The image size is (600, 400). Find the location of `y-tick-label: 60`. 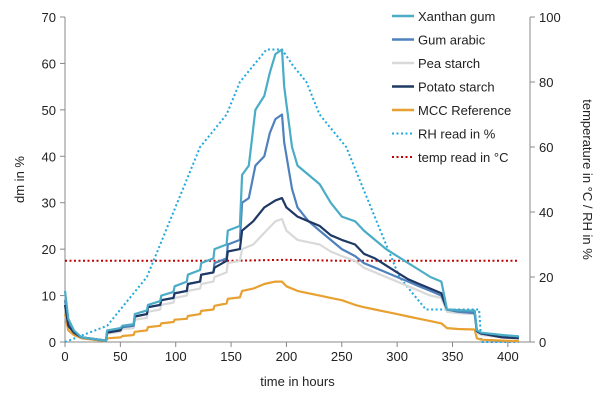

y-tick-label: 60 is located at coordinates (49, 63).